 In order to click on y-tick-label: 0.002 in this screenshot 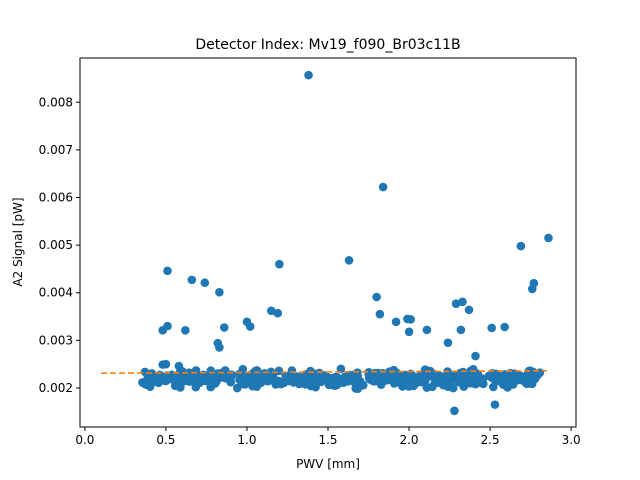, I will do `click(56, 388)`.